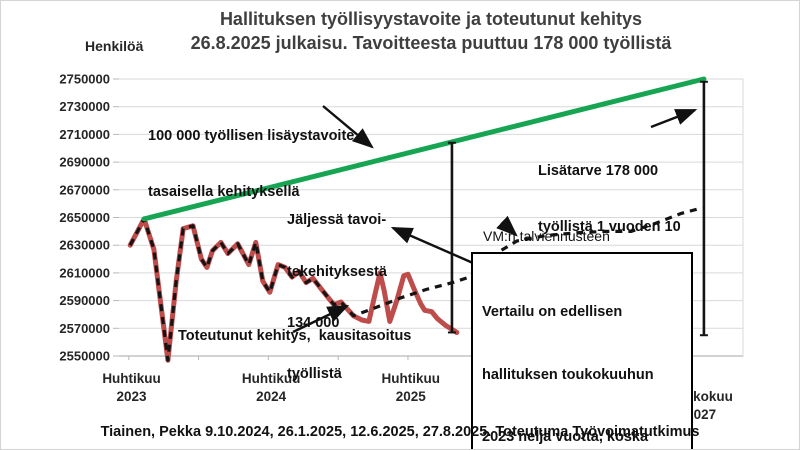 The height and width of the screenshot is (450, 800). I want to click on y-tick-label: 2670000, so click(84, 189).